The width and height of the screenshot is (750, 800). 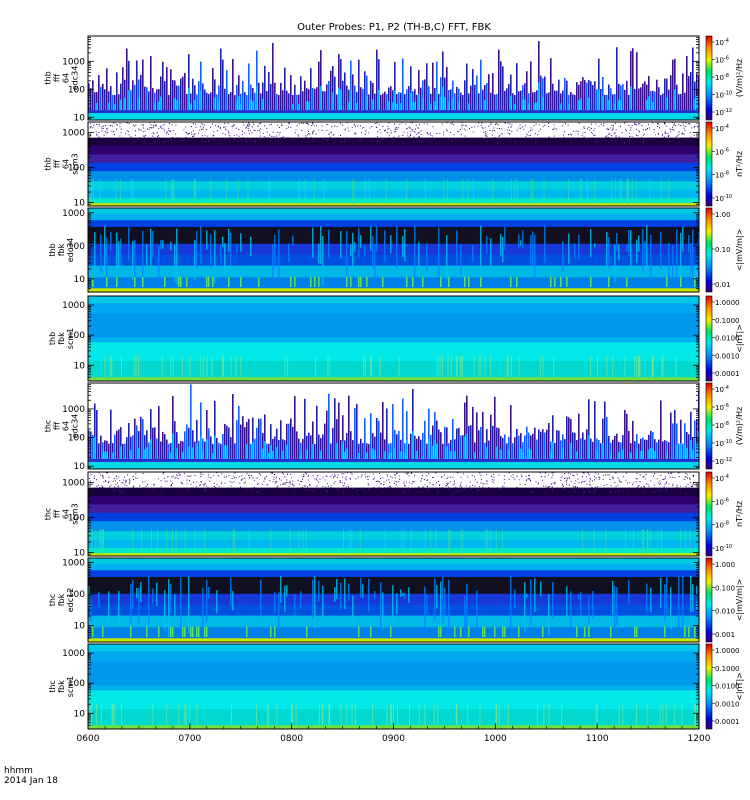 What do you see at coordinates (394, 27) in the screenshot?
I see `figure-title: Outer Probes: P1, P2 (TH-B,C) FFT, FBK` at bounding box center [394, 27].